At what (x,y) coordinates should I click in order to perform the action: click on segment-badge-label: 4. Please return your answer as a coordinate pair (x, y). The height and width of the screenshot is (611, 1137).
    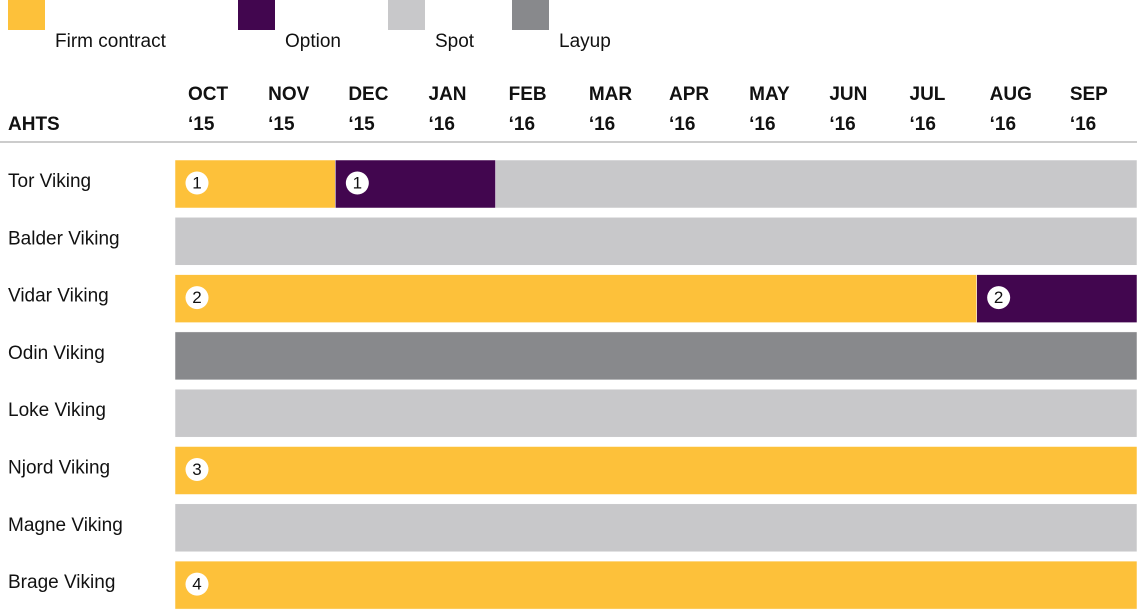
    Looking at the image, I should click on (196, 584).